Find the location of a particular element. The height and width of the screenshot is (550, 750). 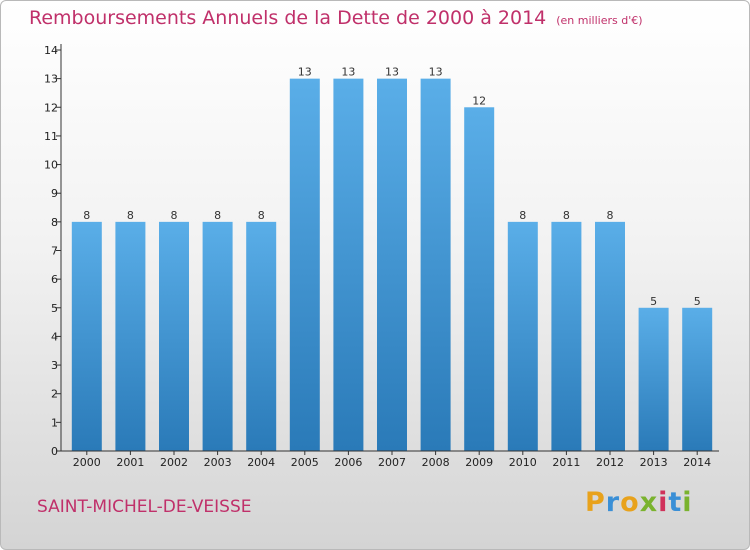

data-label-2012: 8 is located at coordinates (610, 215).